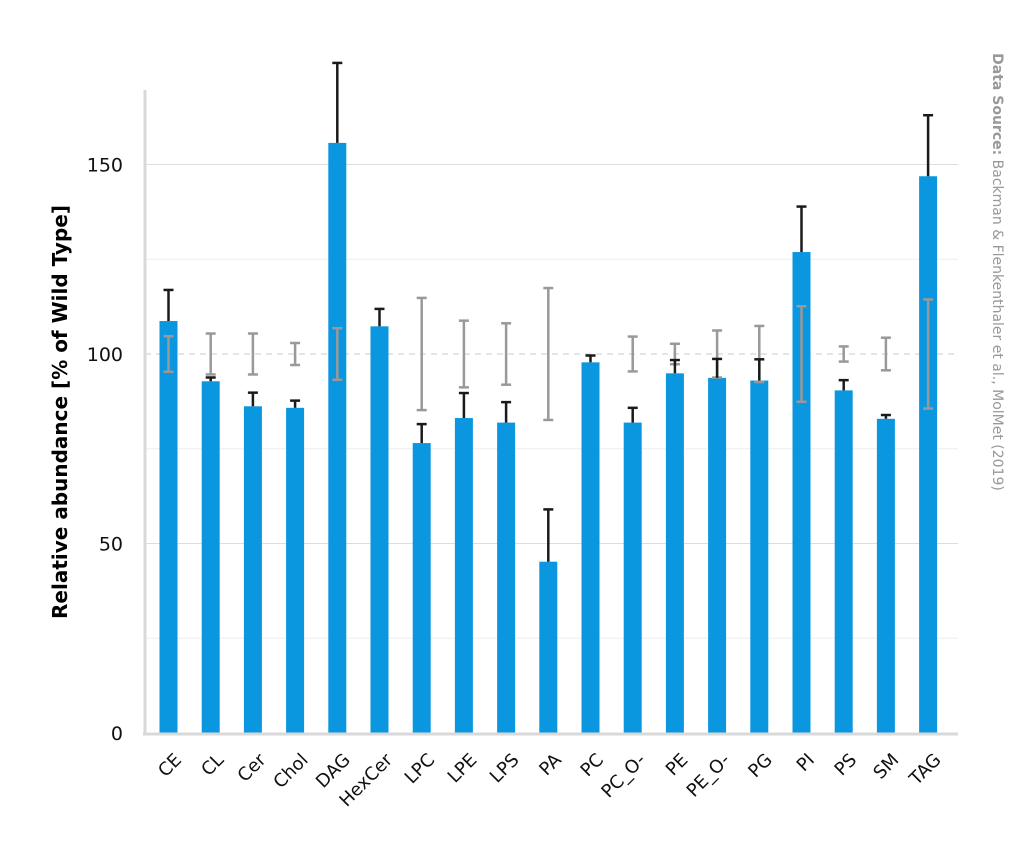 The width and height of the screenshot is (1024, 867). What do you see at coordinates (886, 767) in the screenshot?
I see `x-tick-label: SM` at bounding box center [886, 767].